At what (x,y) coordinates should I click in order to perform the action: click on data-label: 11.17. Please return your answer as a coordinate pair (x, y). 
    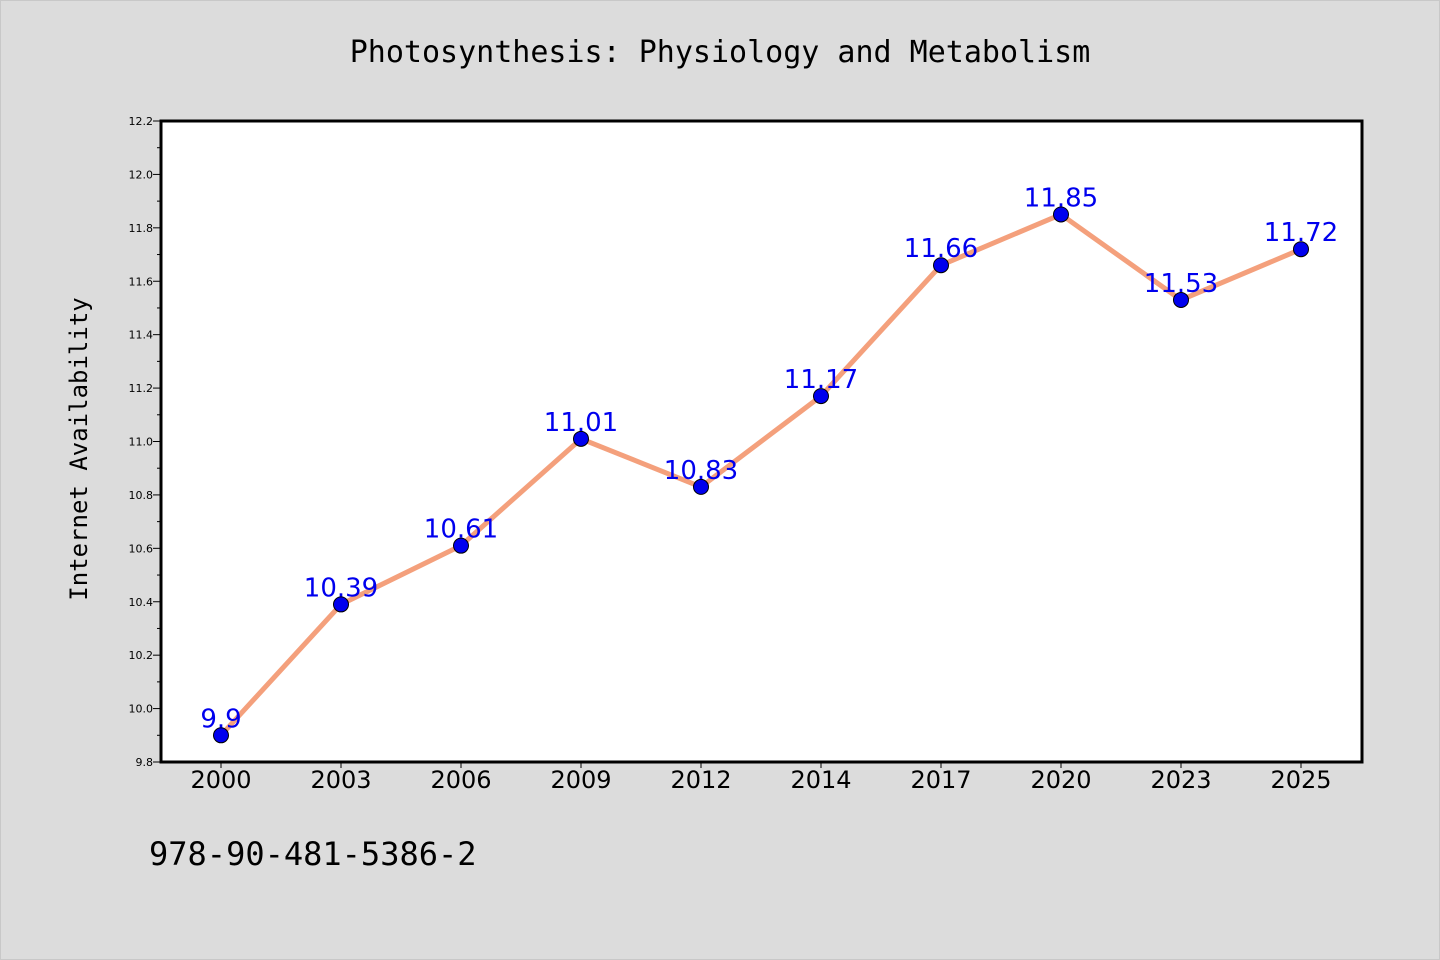
    Looking at the image, I should click on (821, 380).